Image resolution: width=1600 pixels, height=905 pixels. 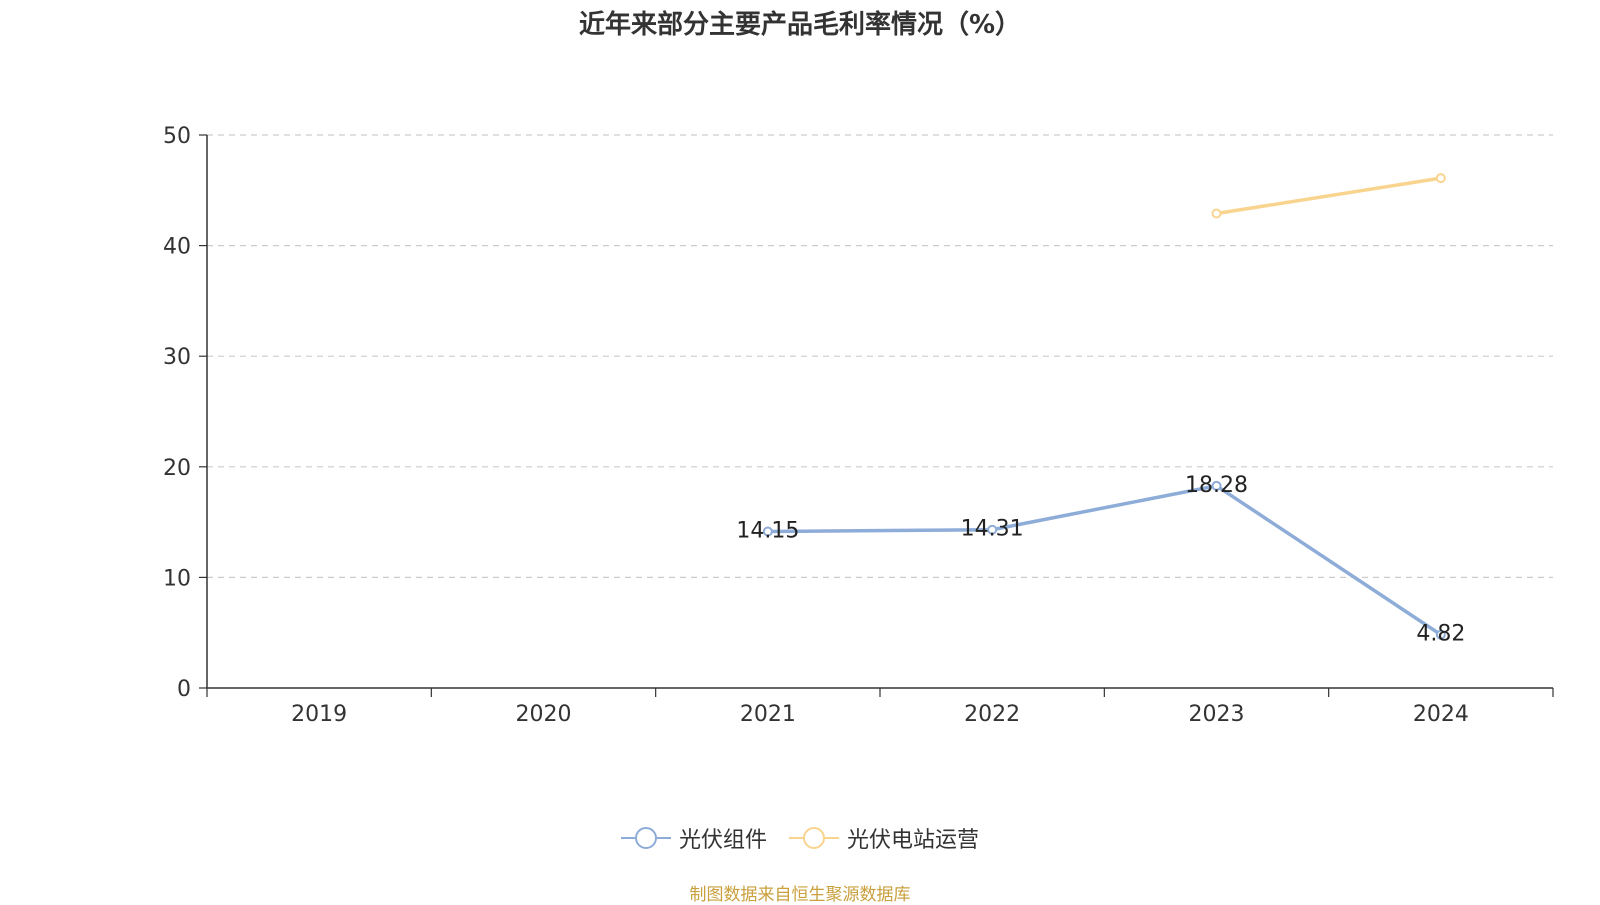 What do you see at coordinates (1216, 213) in the screenshot?
I see `point-series-1-2023` at bounding box center [1216, 213].